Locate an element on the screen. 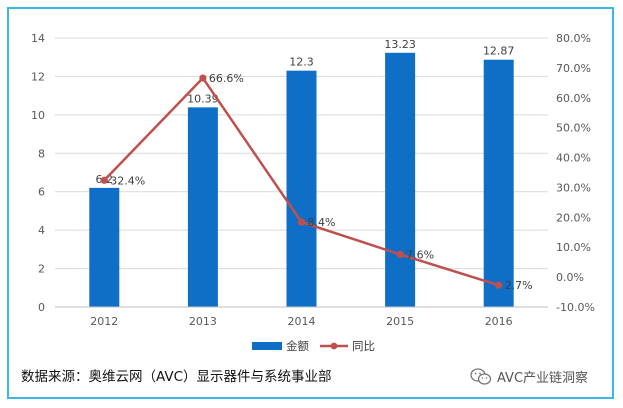  x-axis-ticks: 2012 2013 2014 2015 2016 is located at coordinates (301, 321).